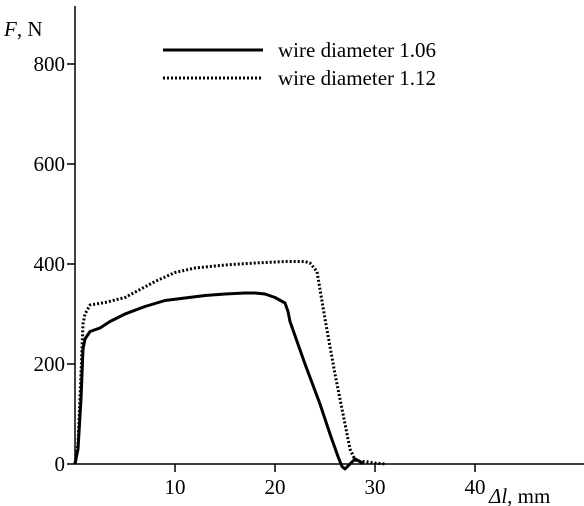 The width and height of the screenshot is (584, 506). What do you see at coordinates (357, 78) in the screenshot?
I see `legend-label-2: wire diameter 1.12` at bounding box center [357, 78].